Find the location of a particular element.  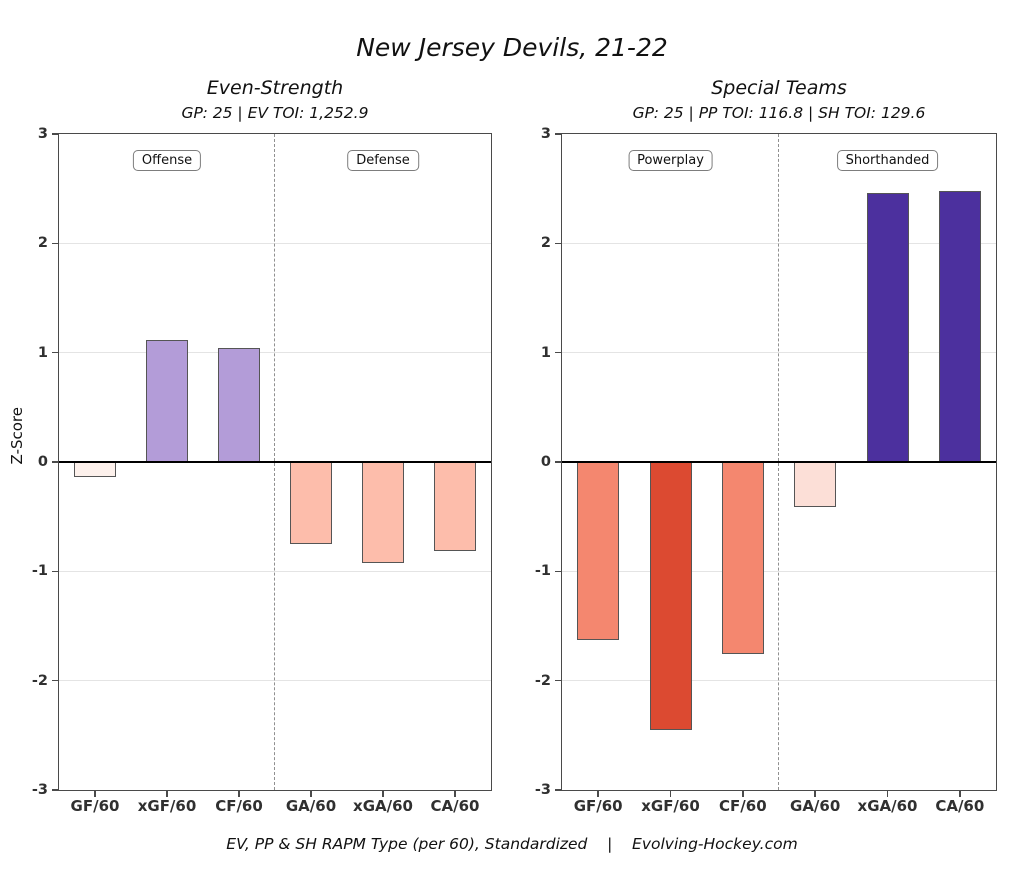

group-label-powerplay: Powerplay is located at coordinates (670, 160).